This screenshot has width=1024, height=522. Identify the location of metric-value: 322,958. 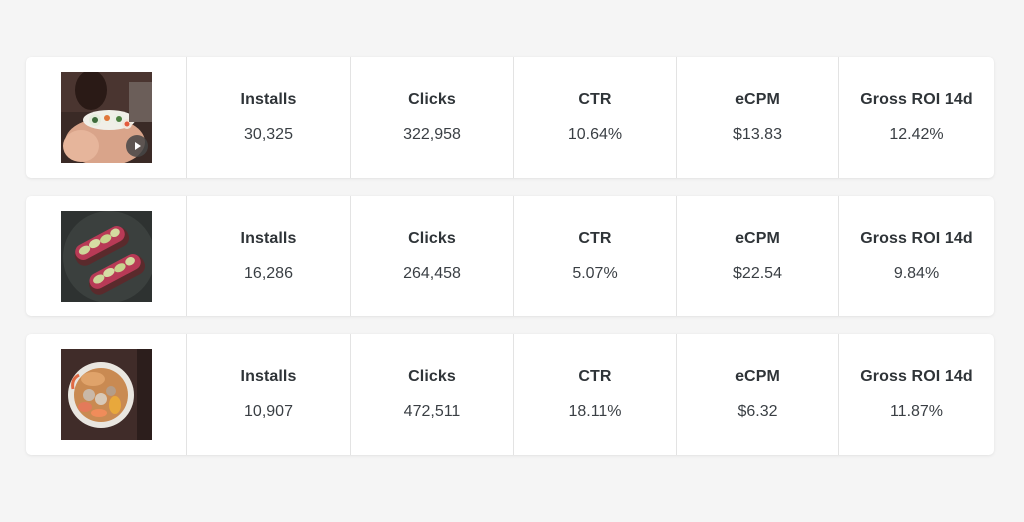
(432, 134).